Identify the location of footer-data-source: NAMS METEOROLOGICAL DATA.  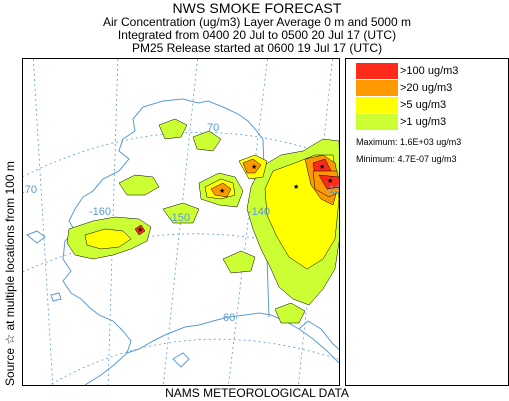
(257, 393).